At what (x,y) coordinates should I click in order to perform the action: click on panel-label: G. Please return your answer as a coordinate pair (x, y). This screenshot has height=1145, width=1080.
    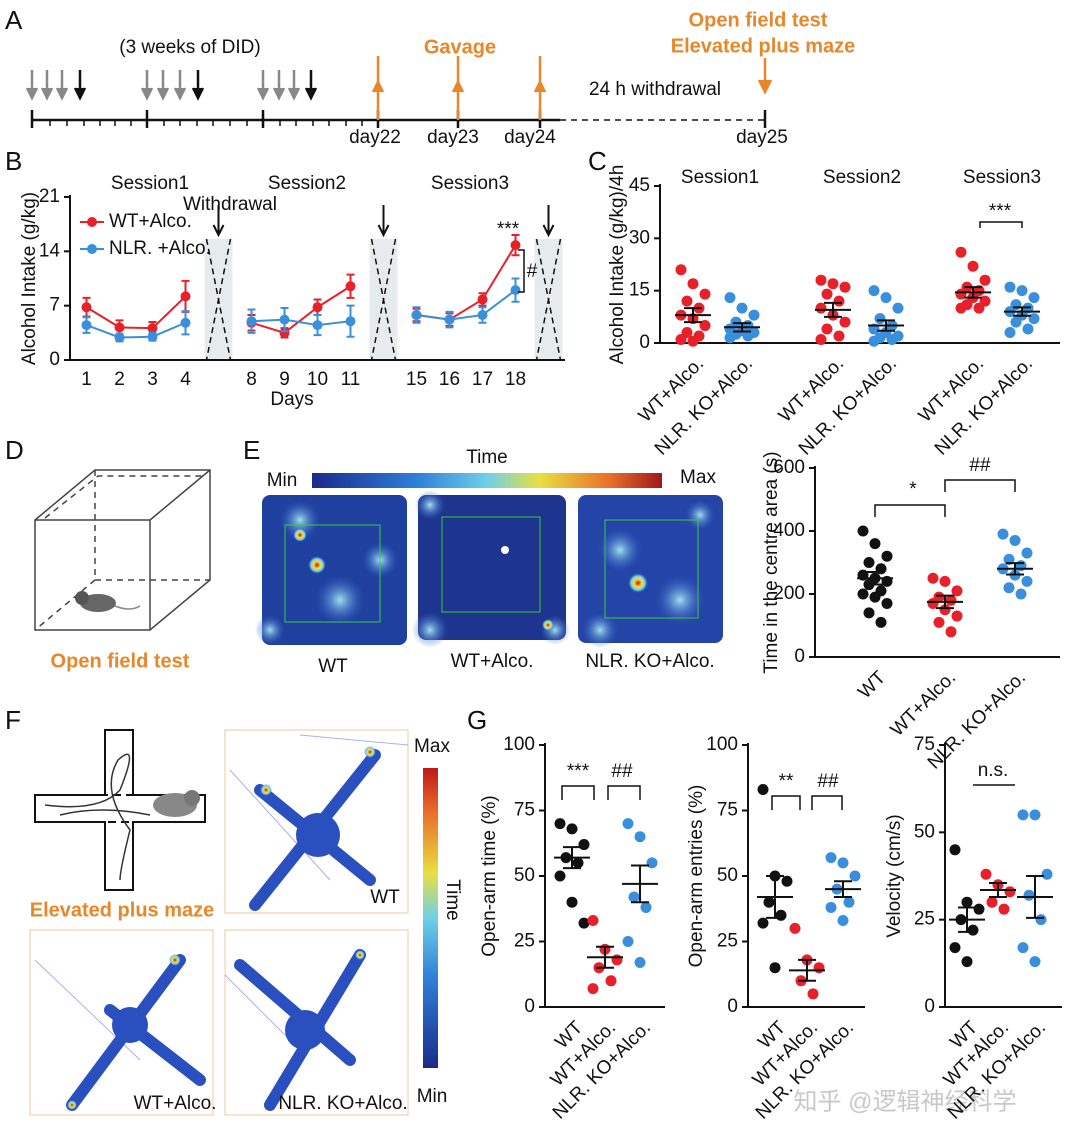
    Looking at the image, I should click on (477, 720).